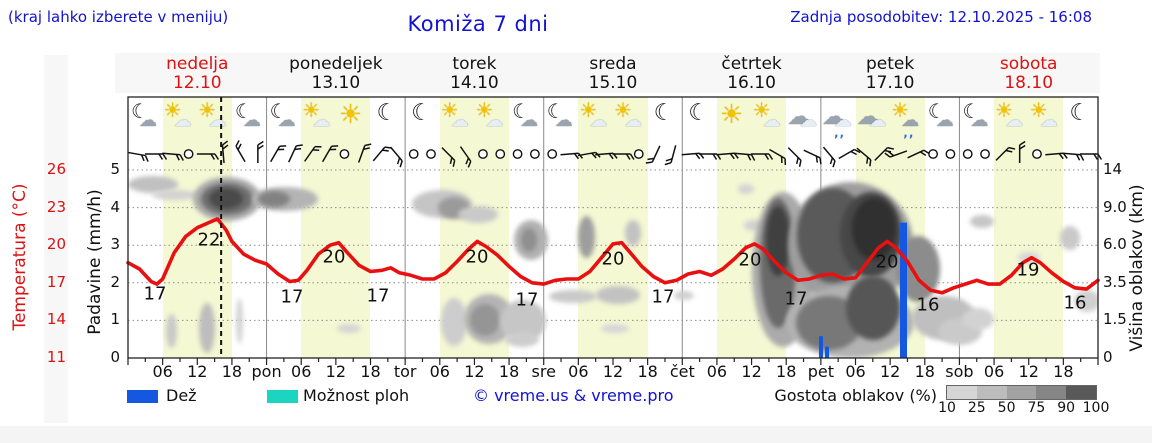 Image resolution: width=1152 pixels, height=443 pixels. I want to click on x-axis-day-label: čet, so click(682, 371).